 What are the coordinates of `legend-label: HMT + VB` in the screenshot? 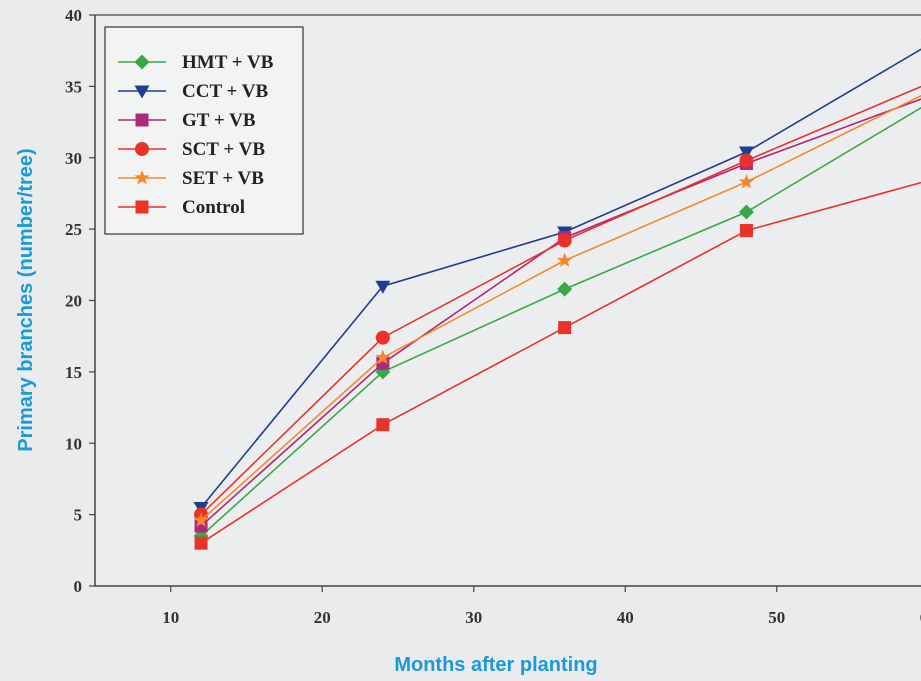 It's located at (228, 62).